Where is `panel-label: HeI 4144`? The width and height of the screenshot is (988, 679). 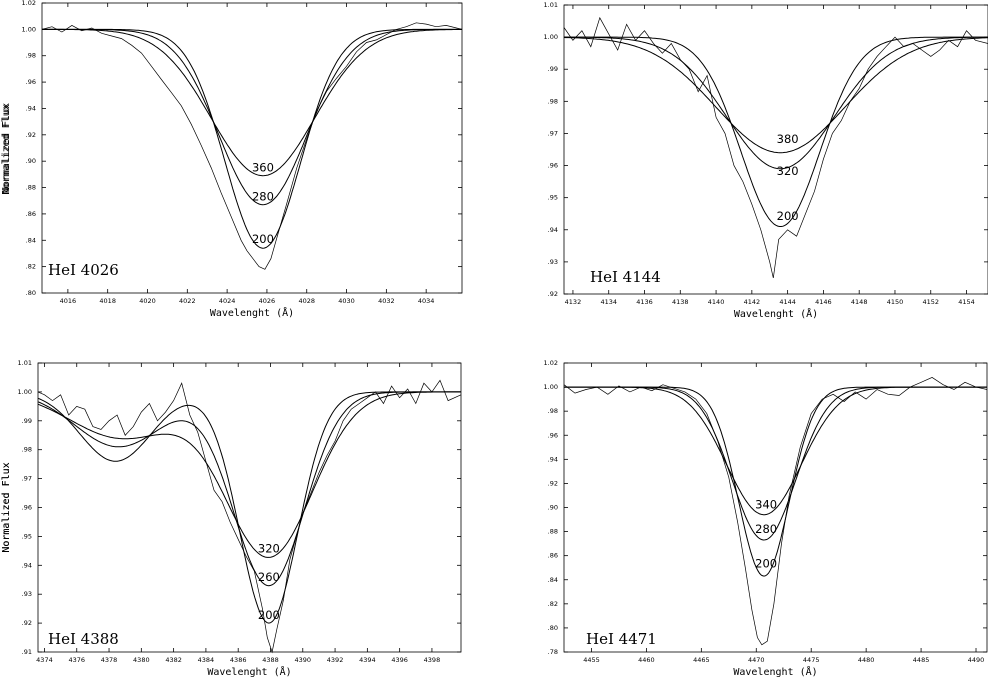 panel-label: HeI 4144 is located at coordinates (625, 277).